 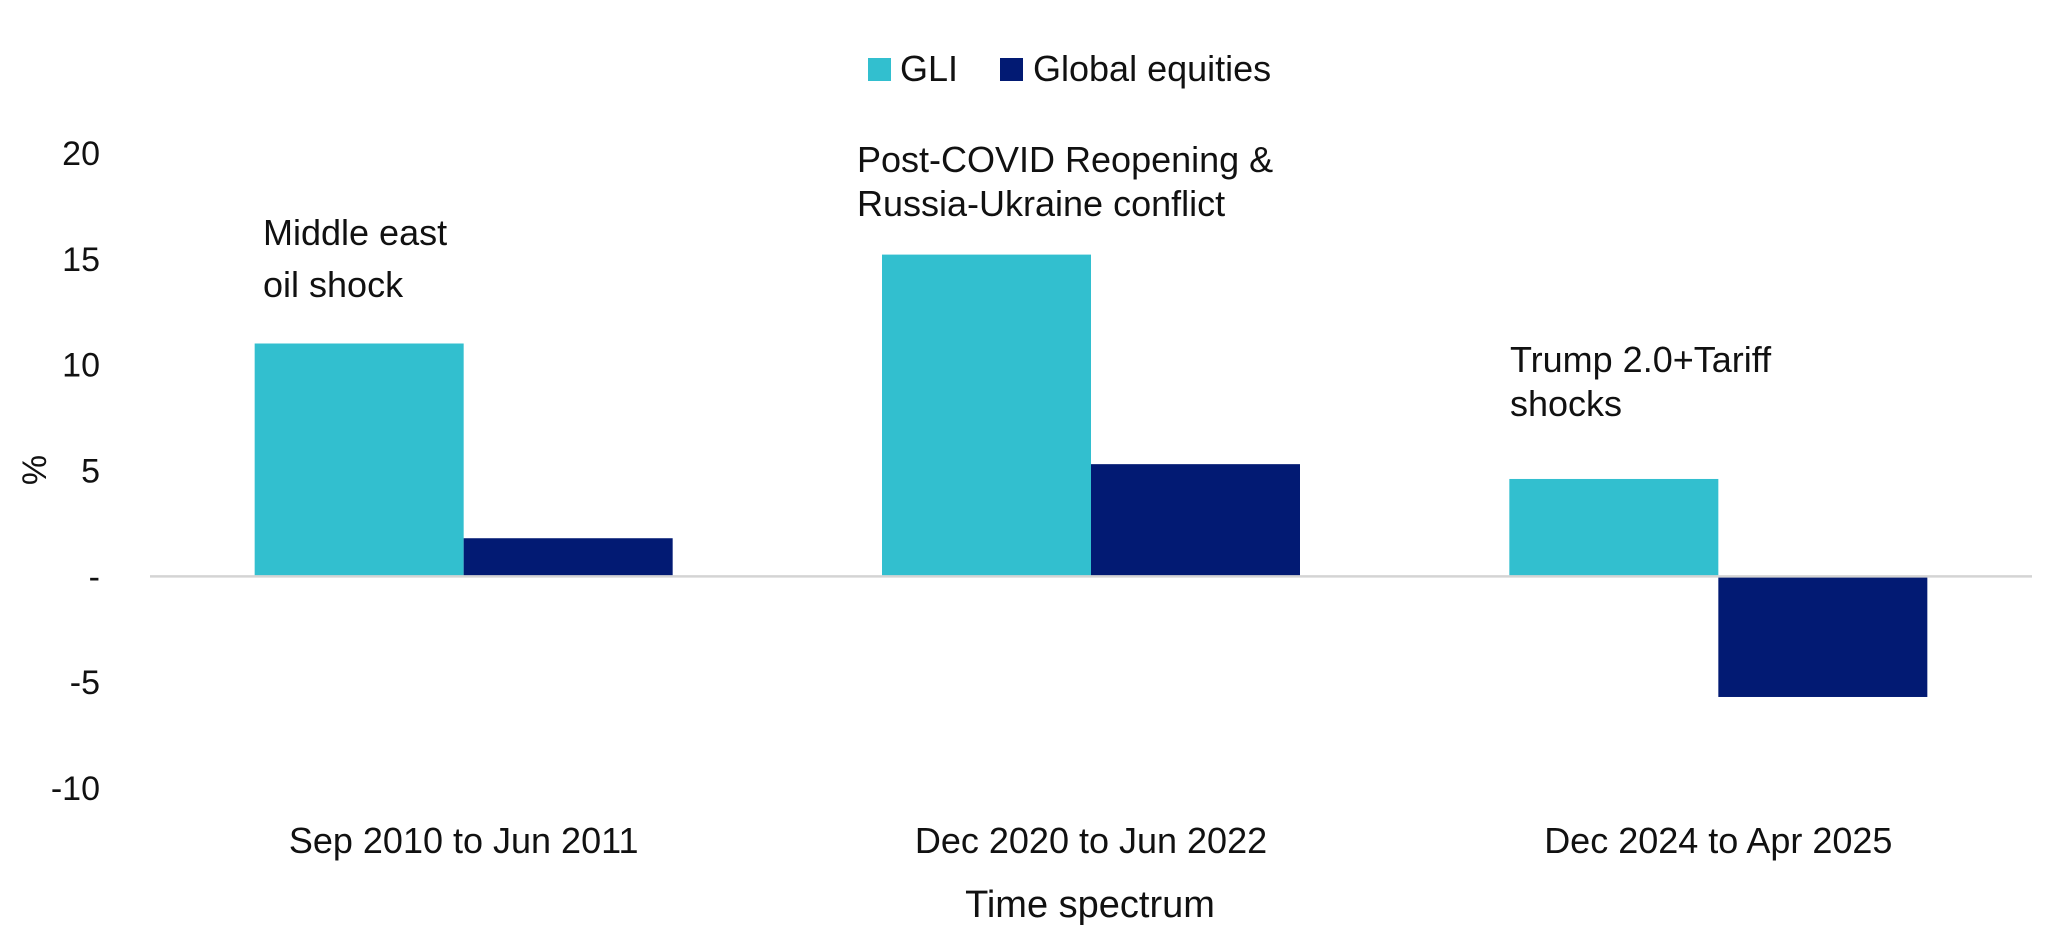 What do you see at coordinates (333, 284) in the screenshot?
I see `annotation-1-line-2: oil shock` at bounding box center [333, 284].